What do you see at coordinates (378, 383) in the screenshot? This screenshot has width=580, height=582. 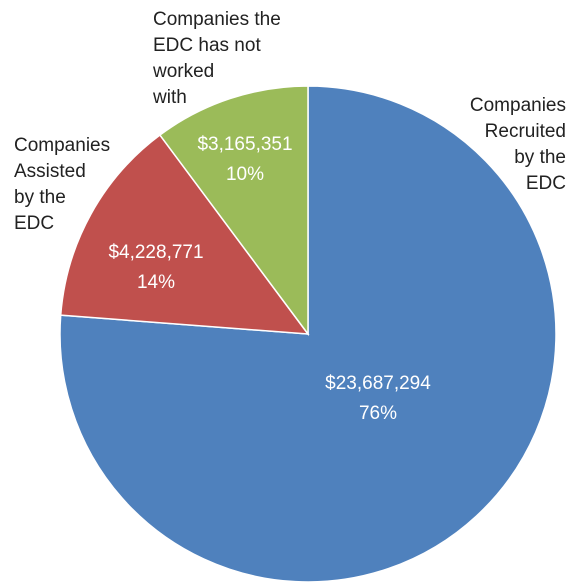 I see `value-label-1: $23,687,294` at bounding box center [378, 383].